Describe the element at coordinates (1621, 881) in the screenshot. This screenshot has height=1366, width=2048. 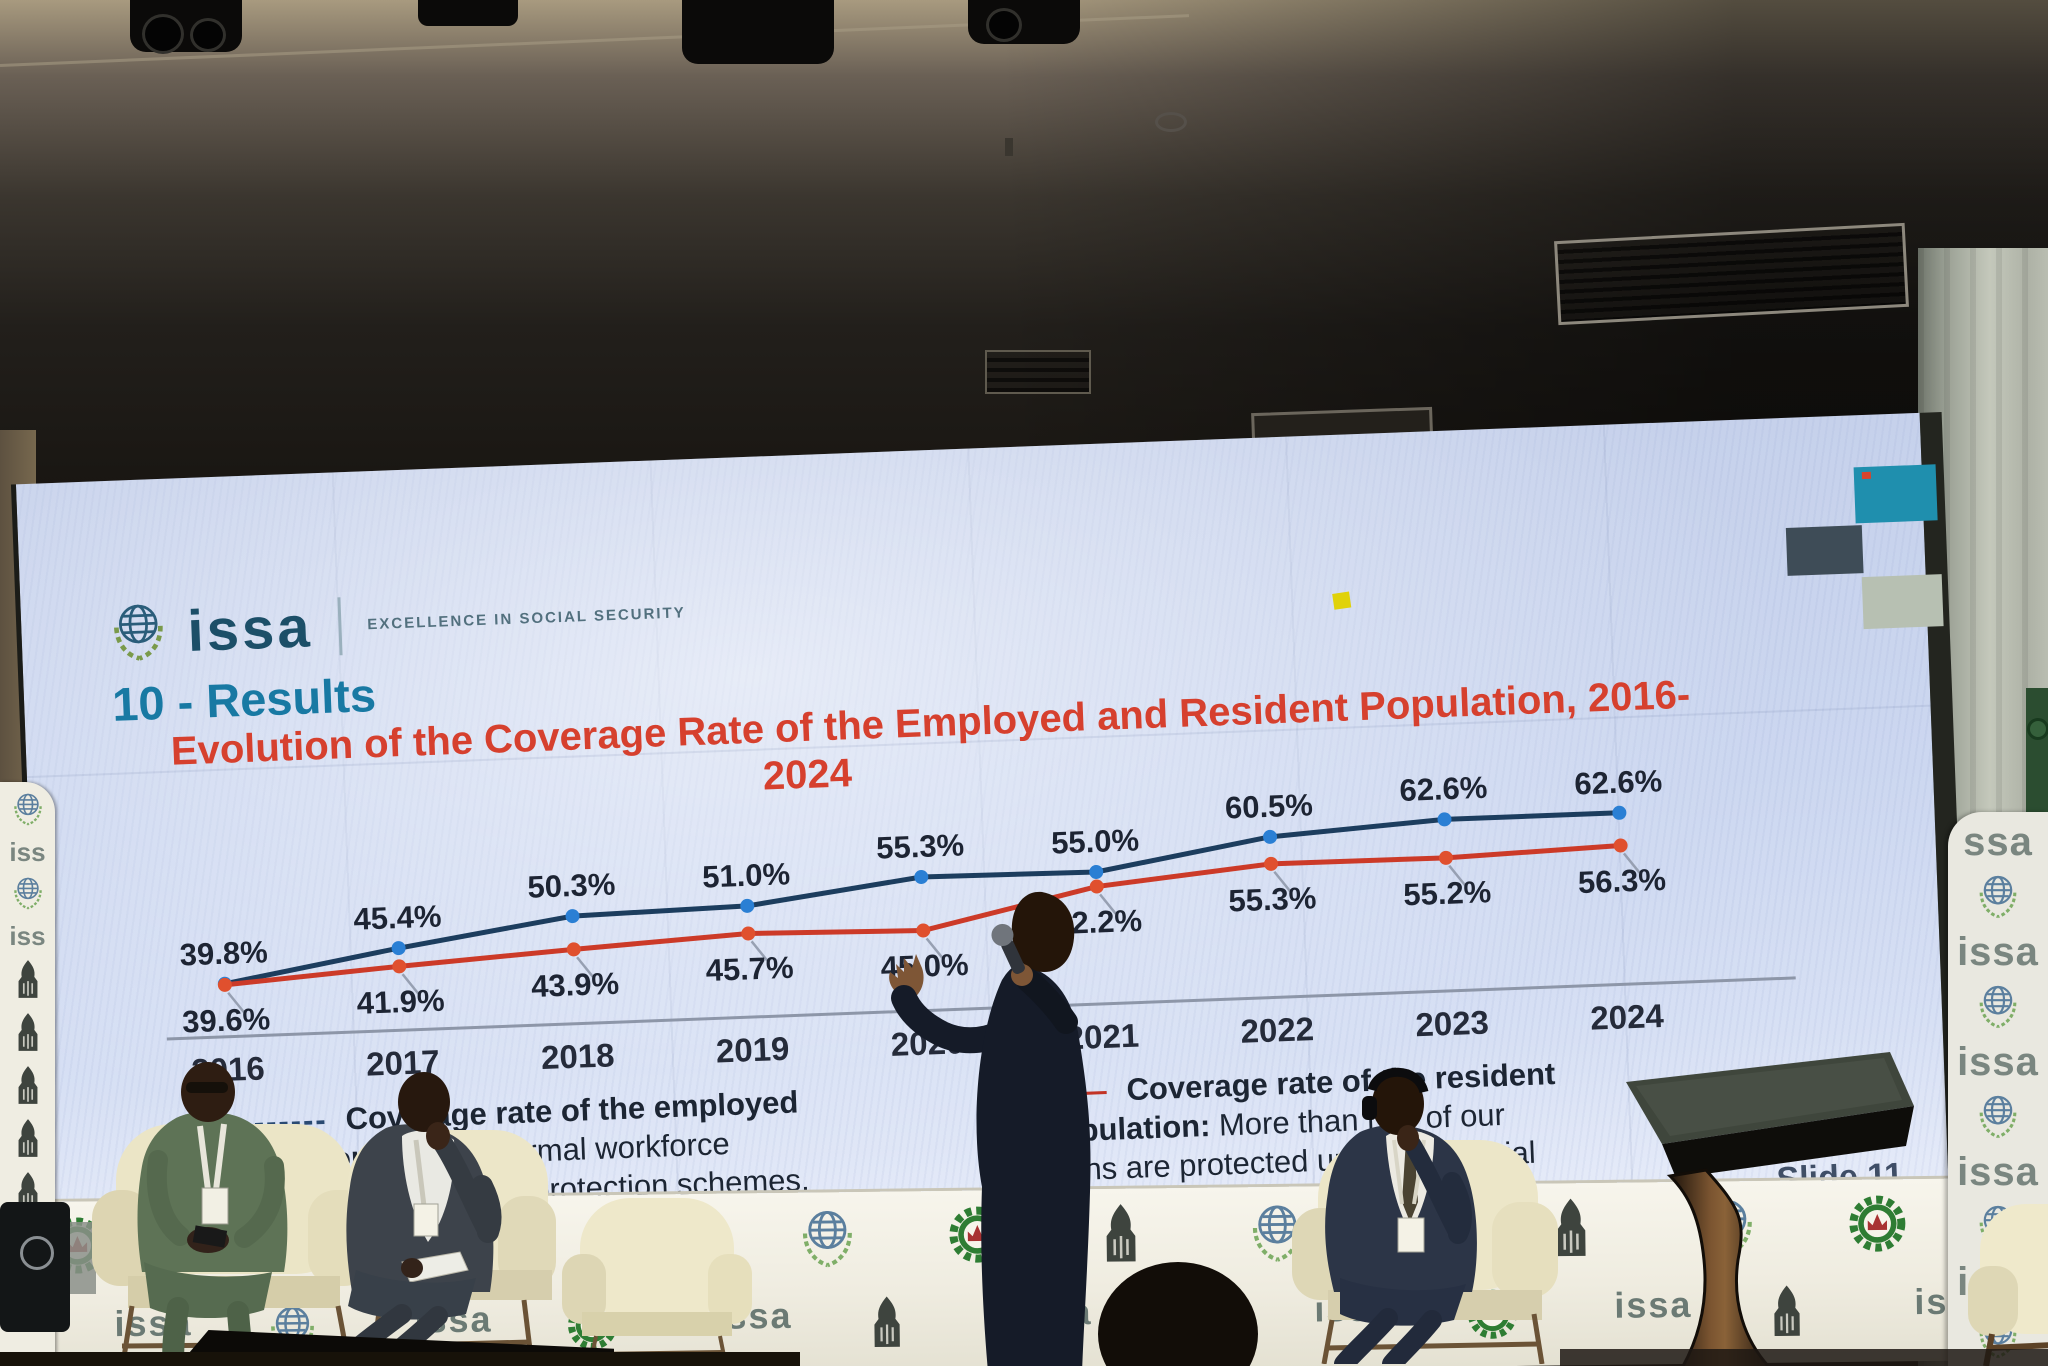
I see `svg-text: 56.3%` at that location.